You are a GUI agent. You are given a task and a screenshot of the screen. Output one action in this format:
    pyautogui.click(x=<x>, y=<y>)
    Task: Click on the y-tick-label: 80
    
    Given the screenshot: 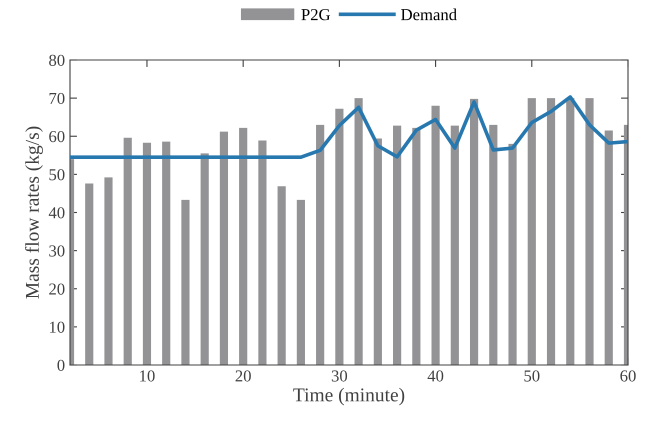 What is the action you would take?
    pyautogui.click(x=57, y=60)
    